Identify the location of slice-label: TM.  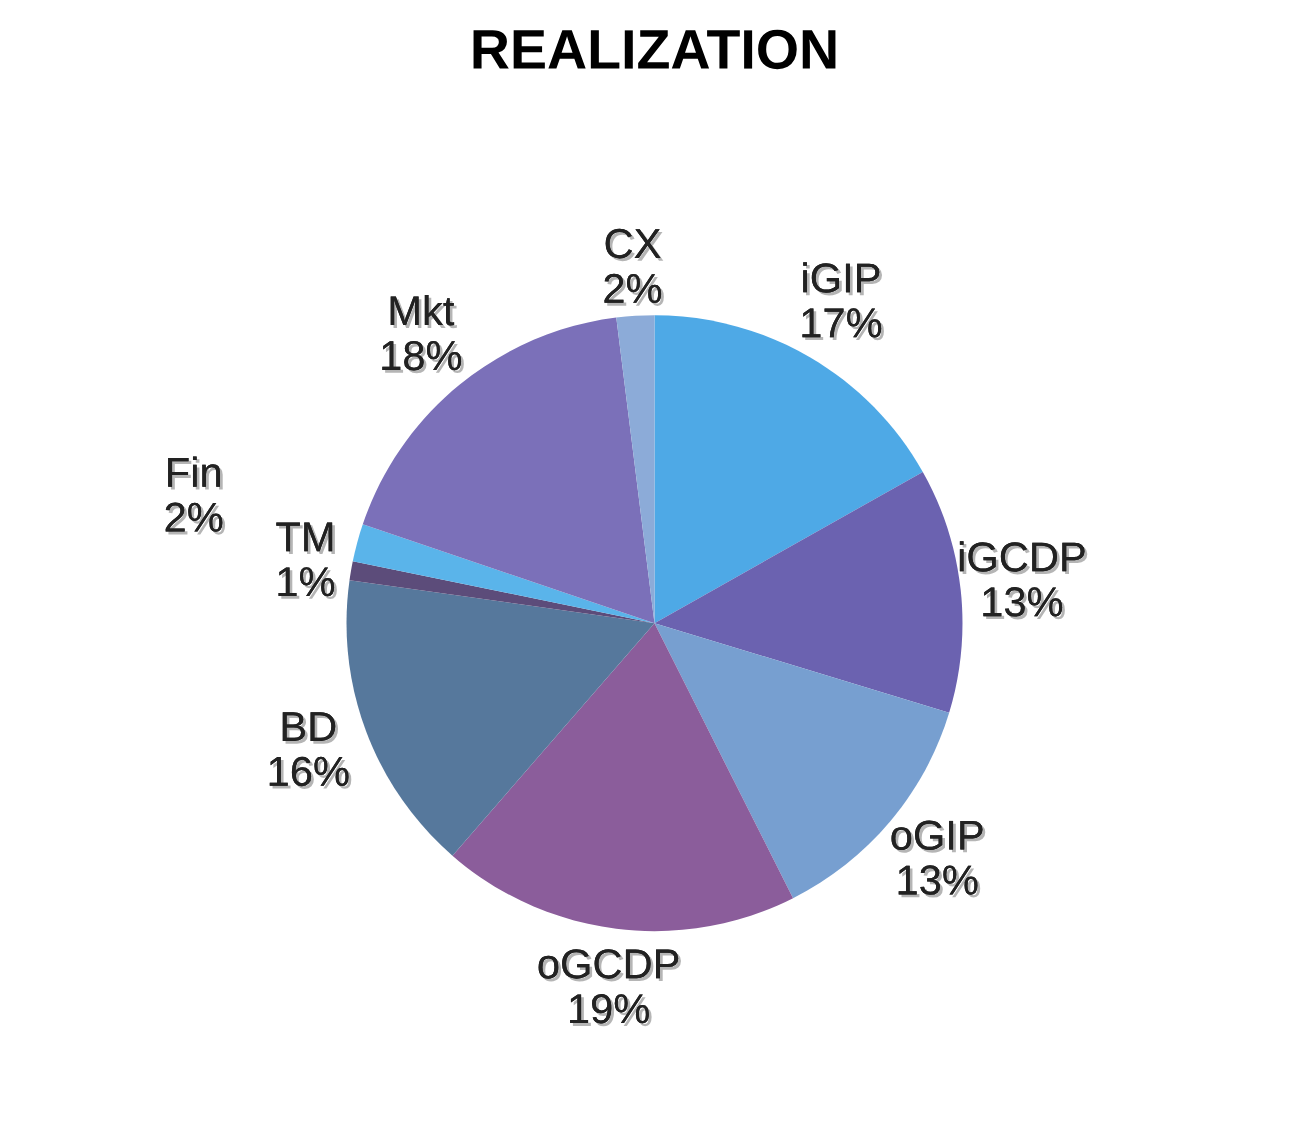
(305, 538).